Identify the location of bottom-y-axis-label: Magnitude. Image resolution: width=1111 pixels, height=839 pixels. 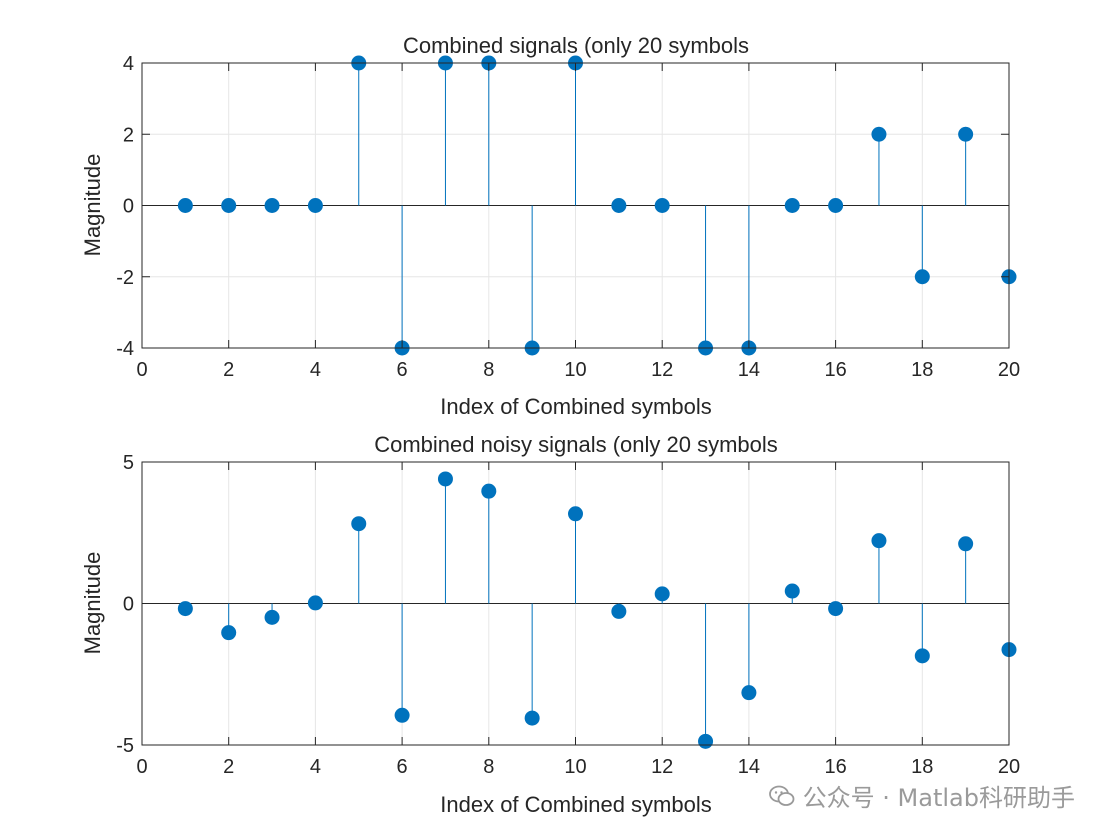
(92, 603).